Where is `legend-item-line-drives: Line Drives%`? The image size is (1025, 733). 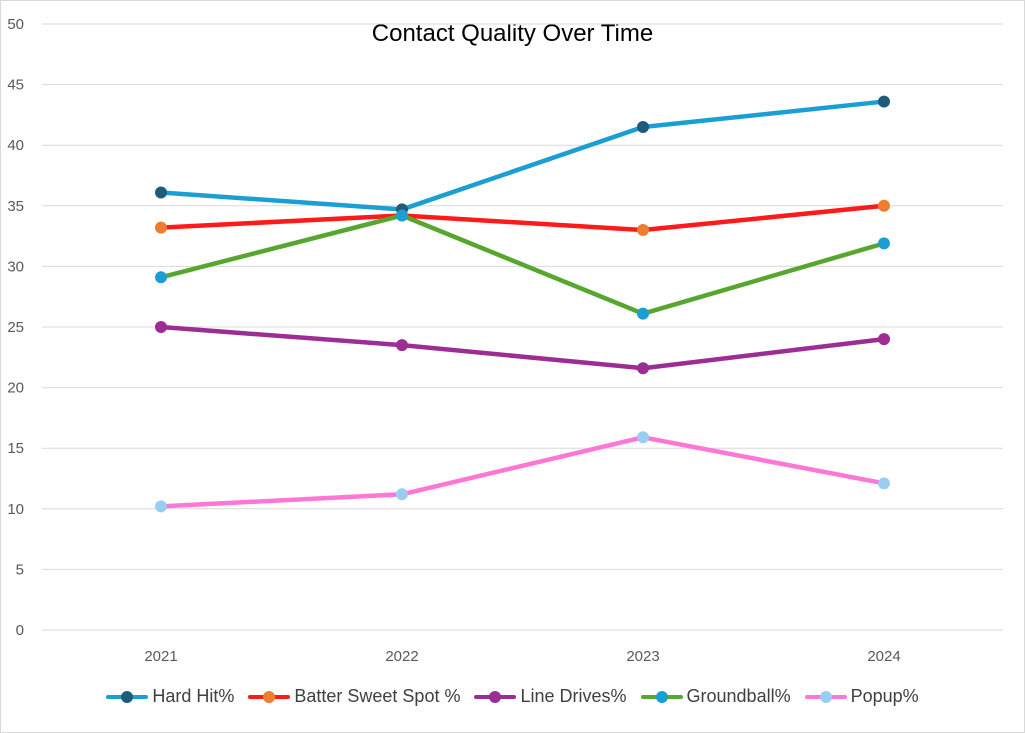
legend-item-line-drives: Line Drives% is located at coordinates (550, 696).